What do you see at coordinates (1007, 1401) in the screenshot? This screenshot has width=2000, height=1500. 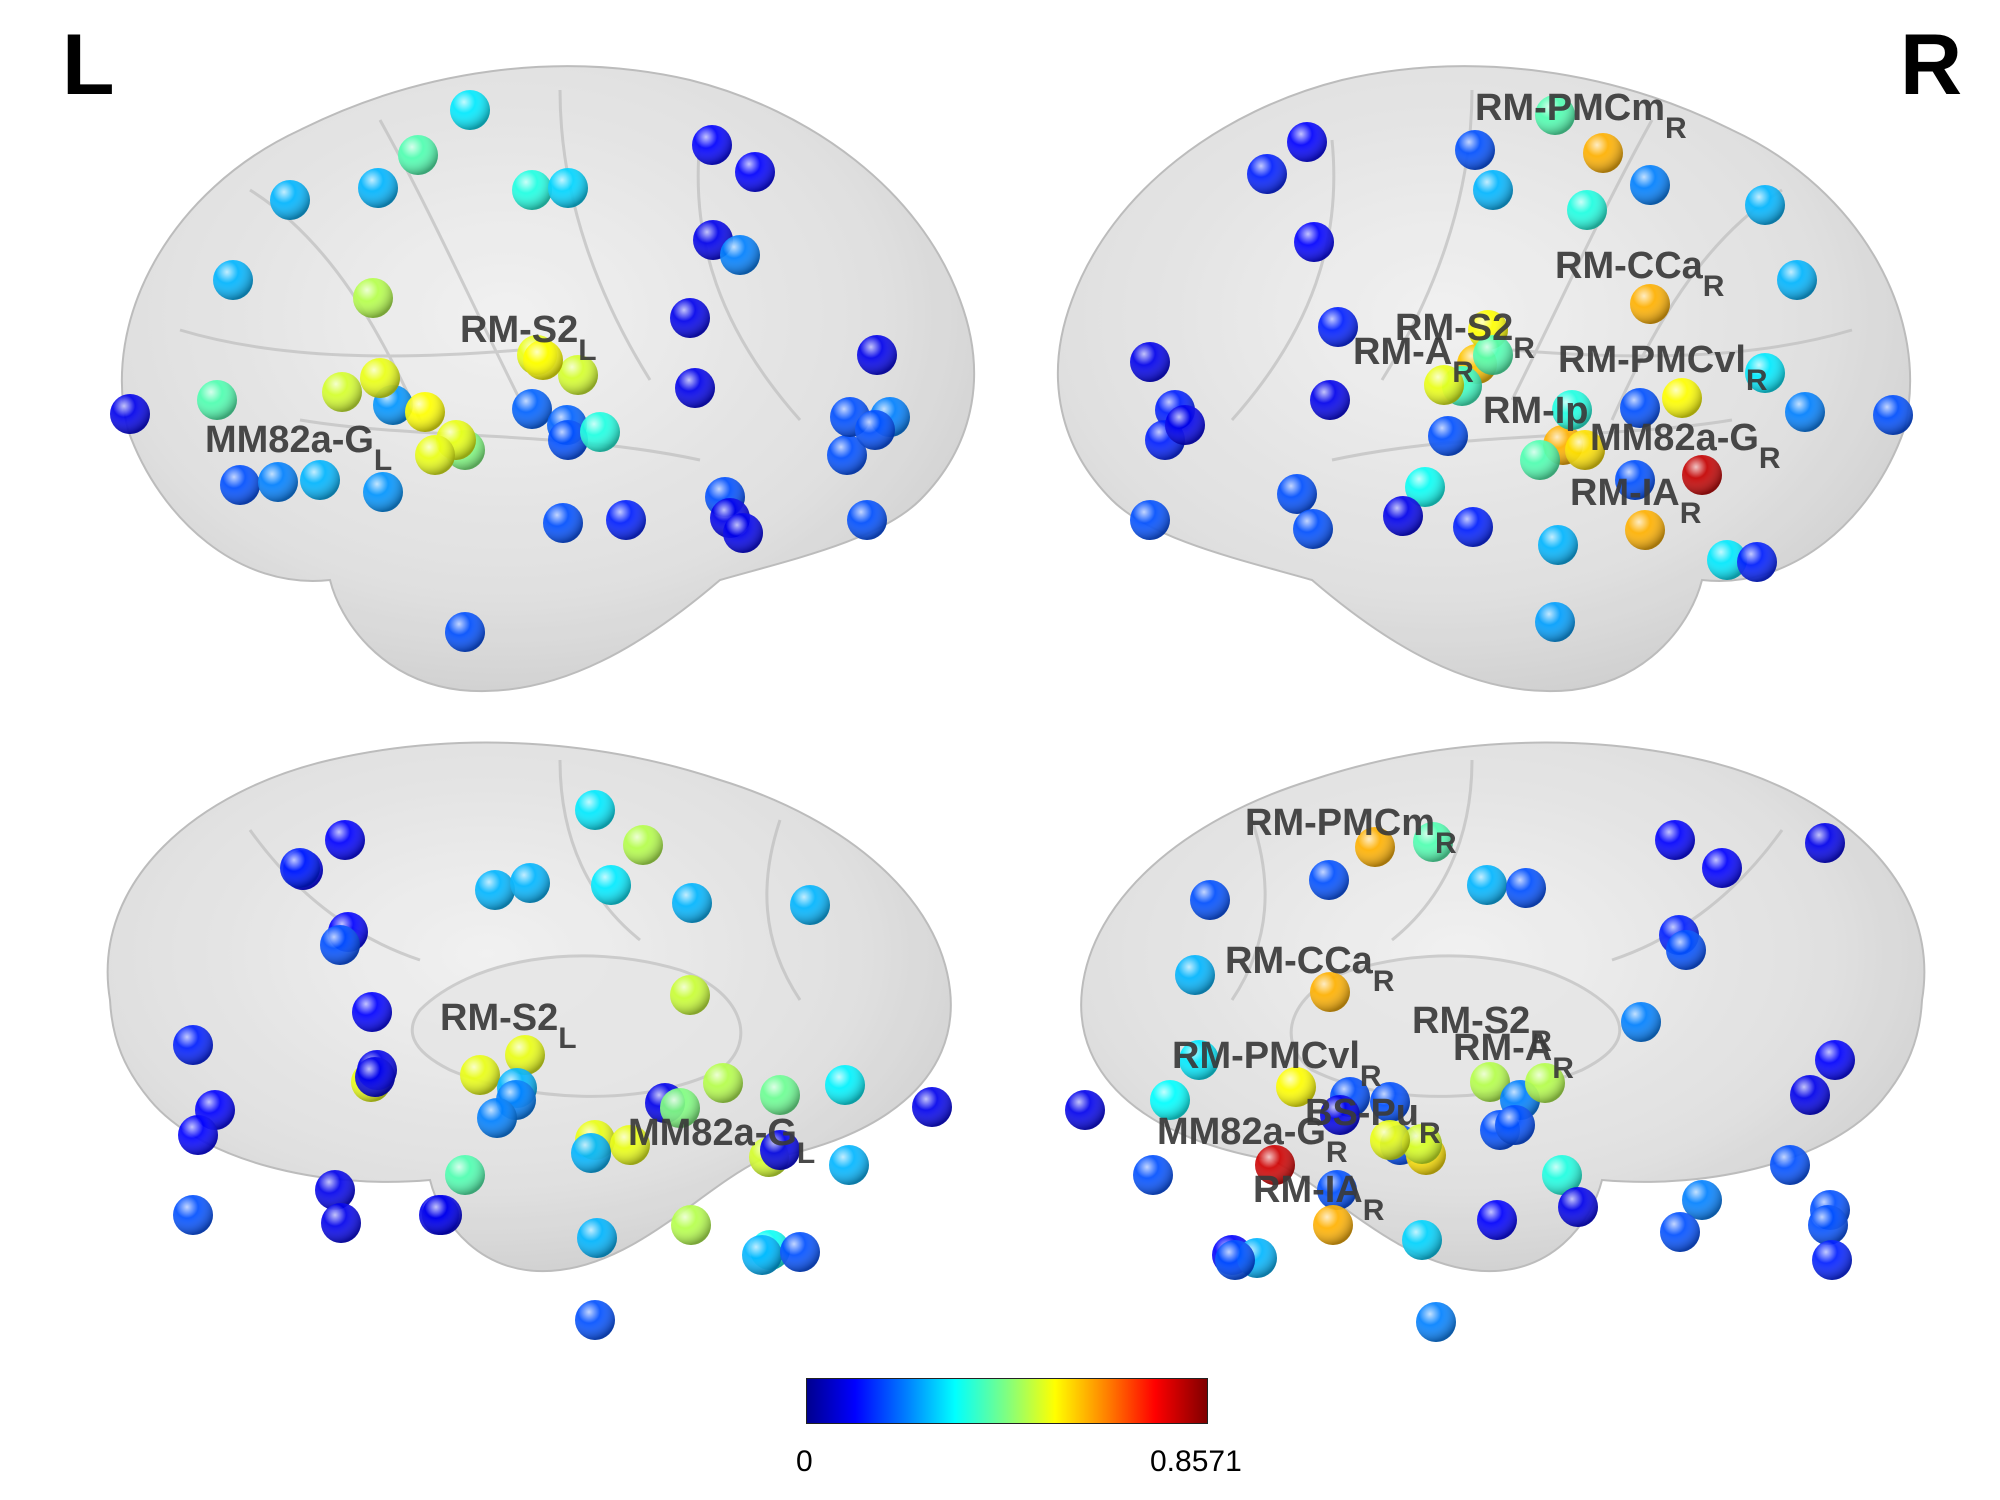 I see `colorbar` at bounding box center [1007, 1401].